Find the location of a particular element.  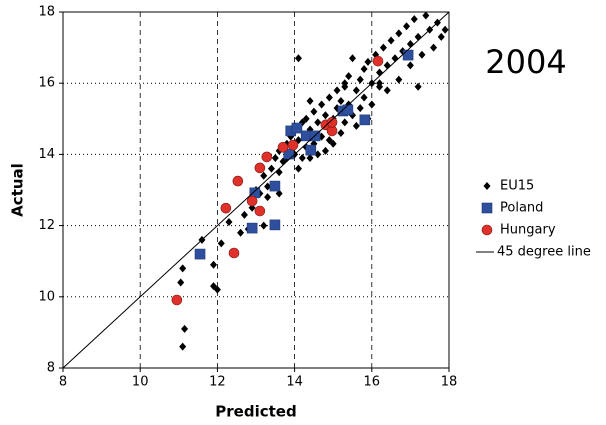

y-tick-label: 14 is located at coordinates (46, 154).